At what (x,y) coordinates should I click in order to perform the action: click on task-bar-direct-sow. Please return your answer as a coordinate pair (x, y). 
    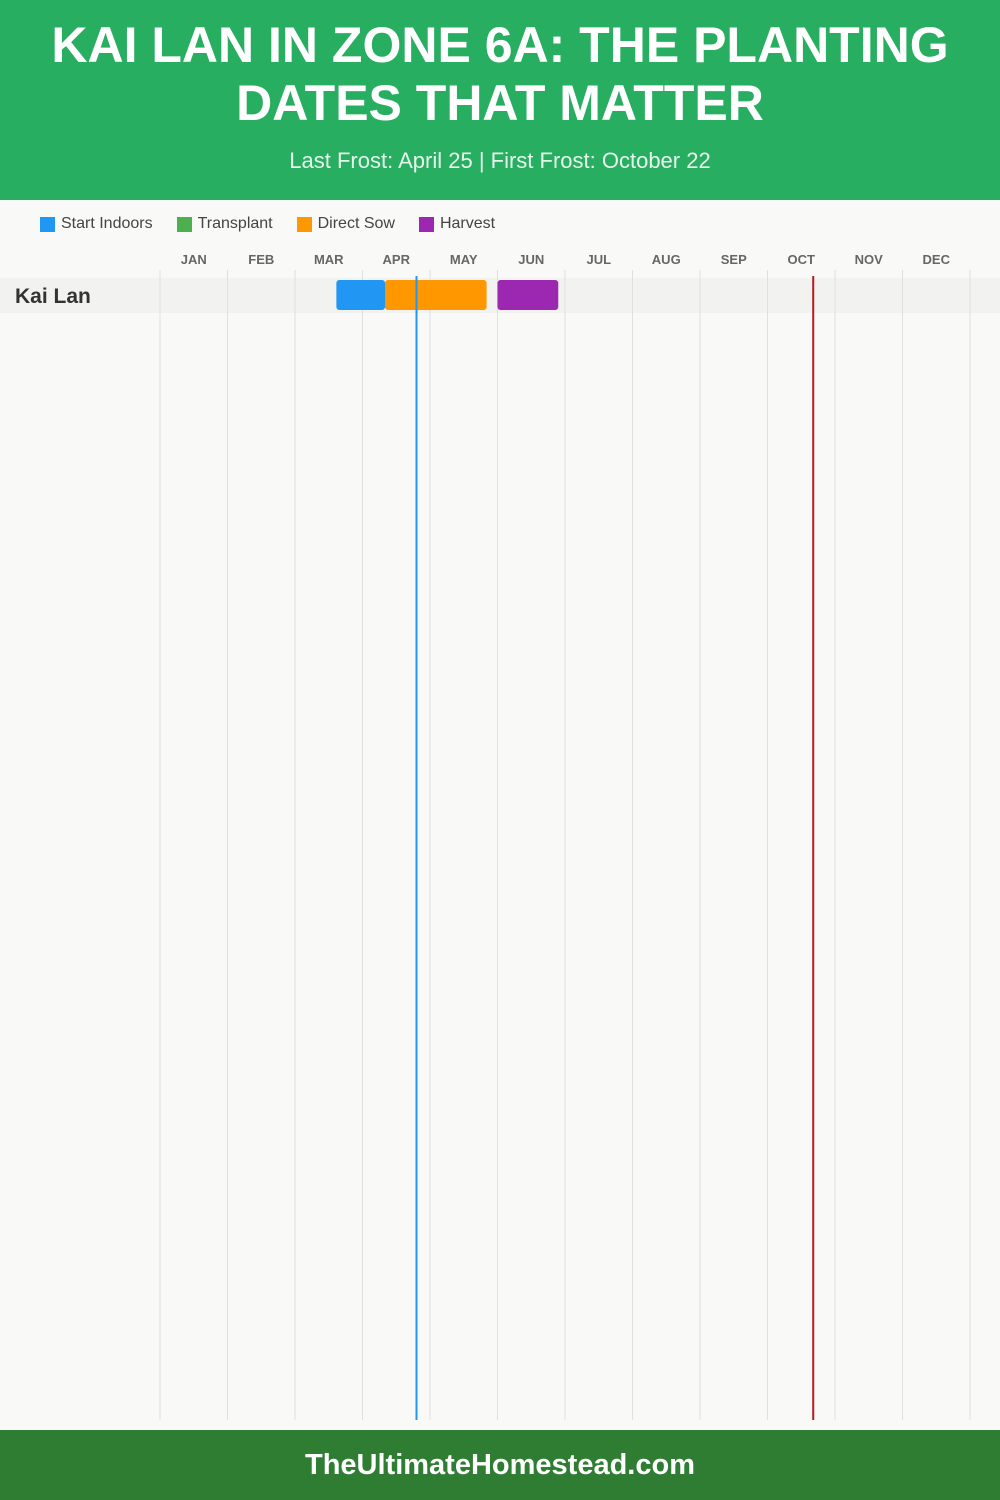
    Looking at the image, I should click on (436, 295).